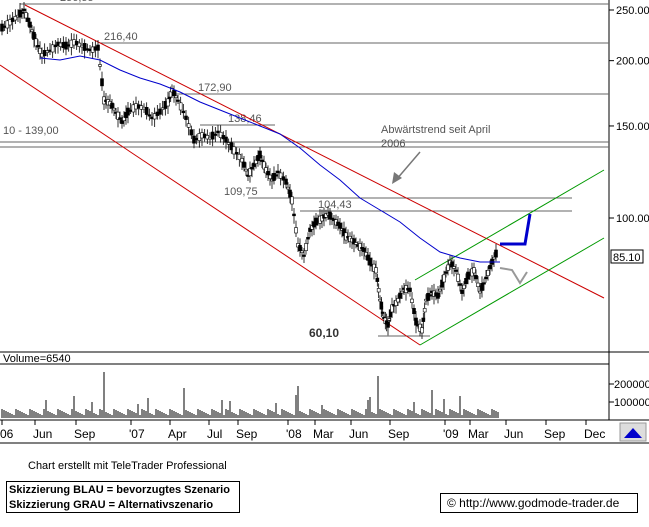 The width and height of the screenshot is (649, 527). What do you see at coordinates (632, 127) in the screenshot?
I see `y-tick-label: 150.00` at bounding box center [632, 127].